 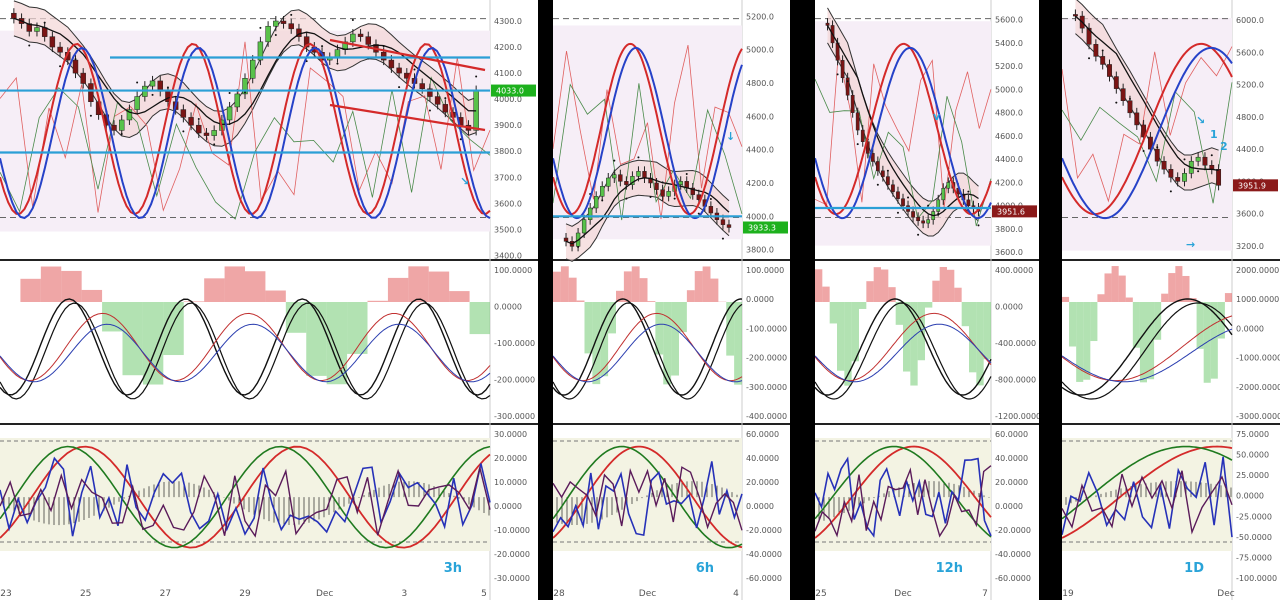 What do you see at coordinates (1011, 458) in the screenshot?
I see `osc2-tick-label: 40.0000` at bounding box center [1011, 458].